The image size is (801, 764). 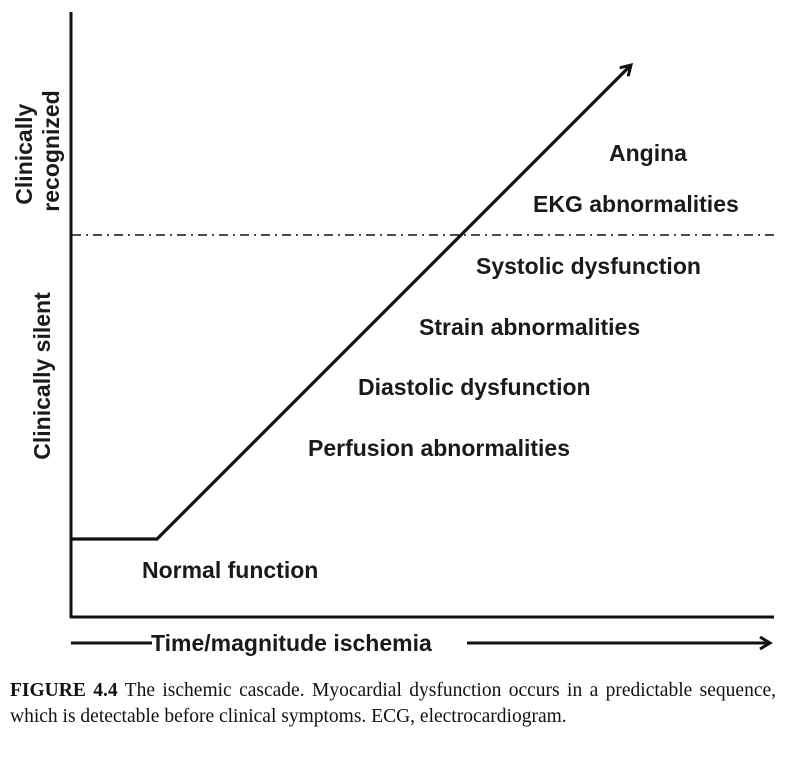 What do you see at coordinates (648, 153) in the screenshot?
I see `stage-label-angina: Angina` at bounding box center [648, 153].